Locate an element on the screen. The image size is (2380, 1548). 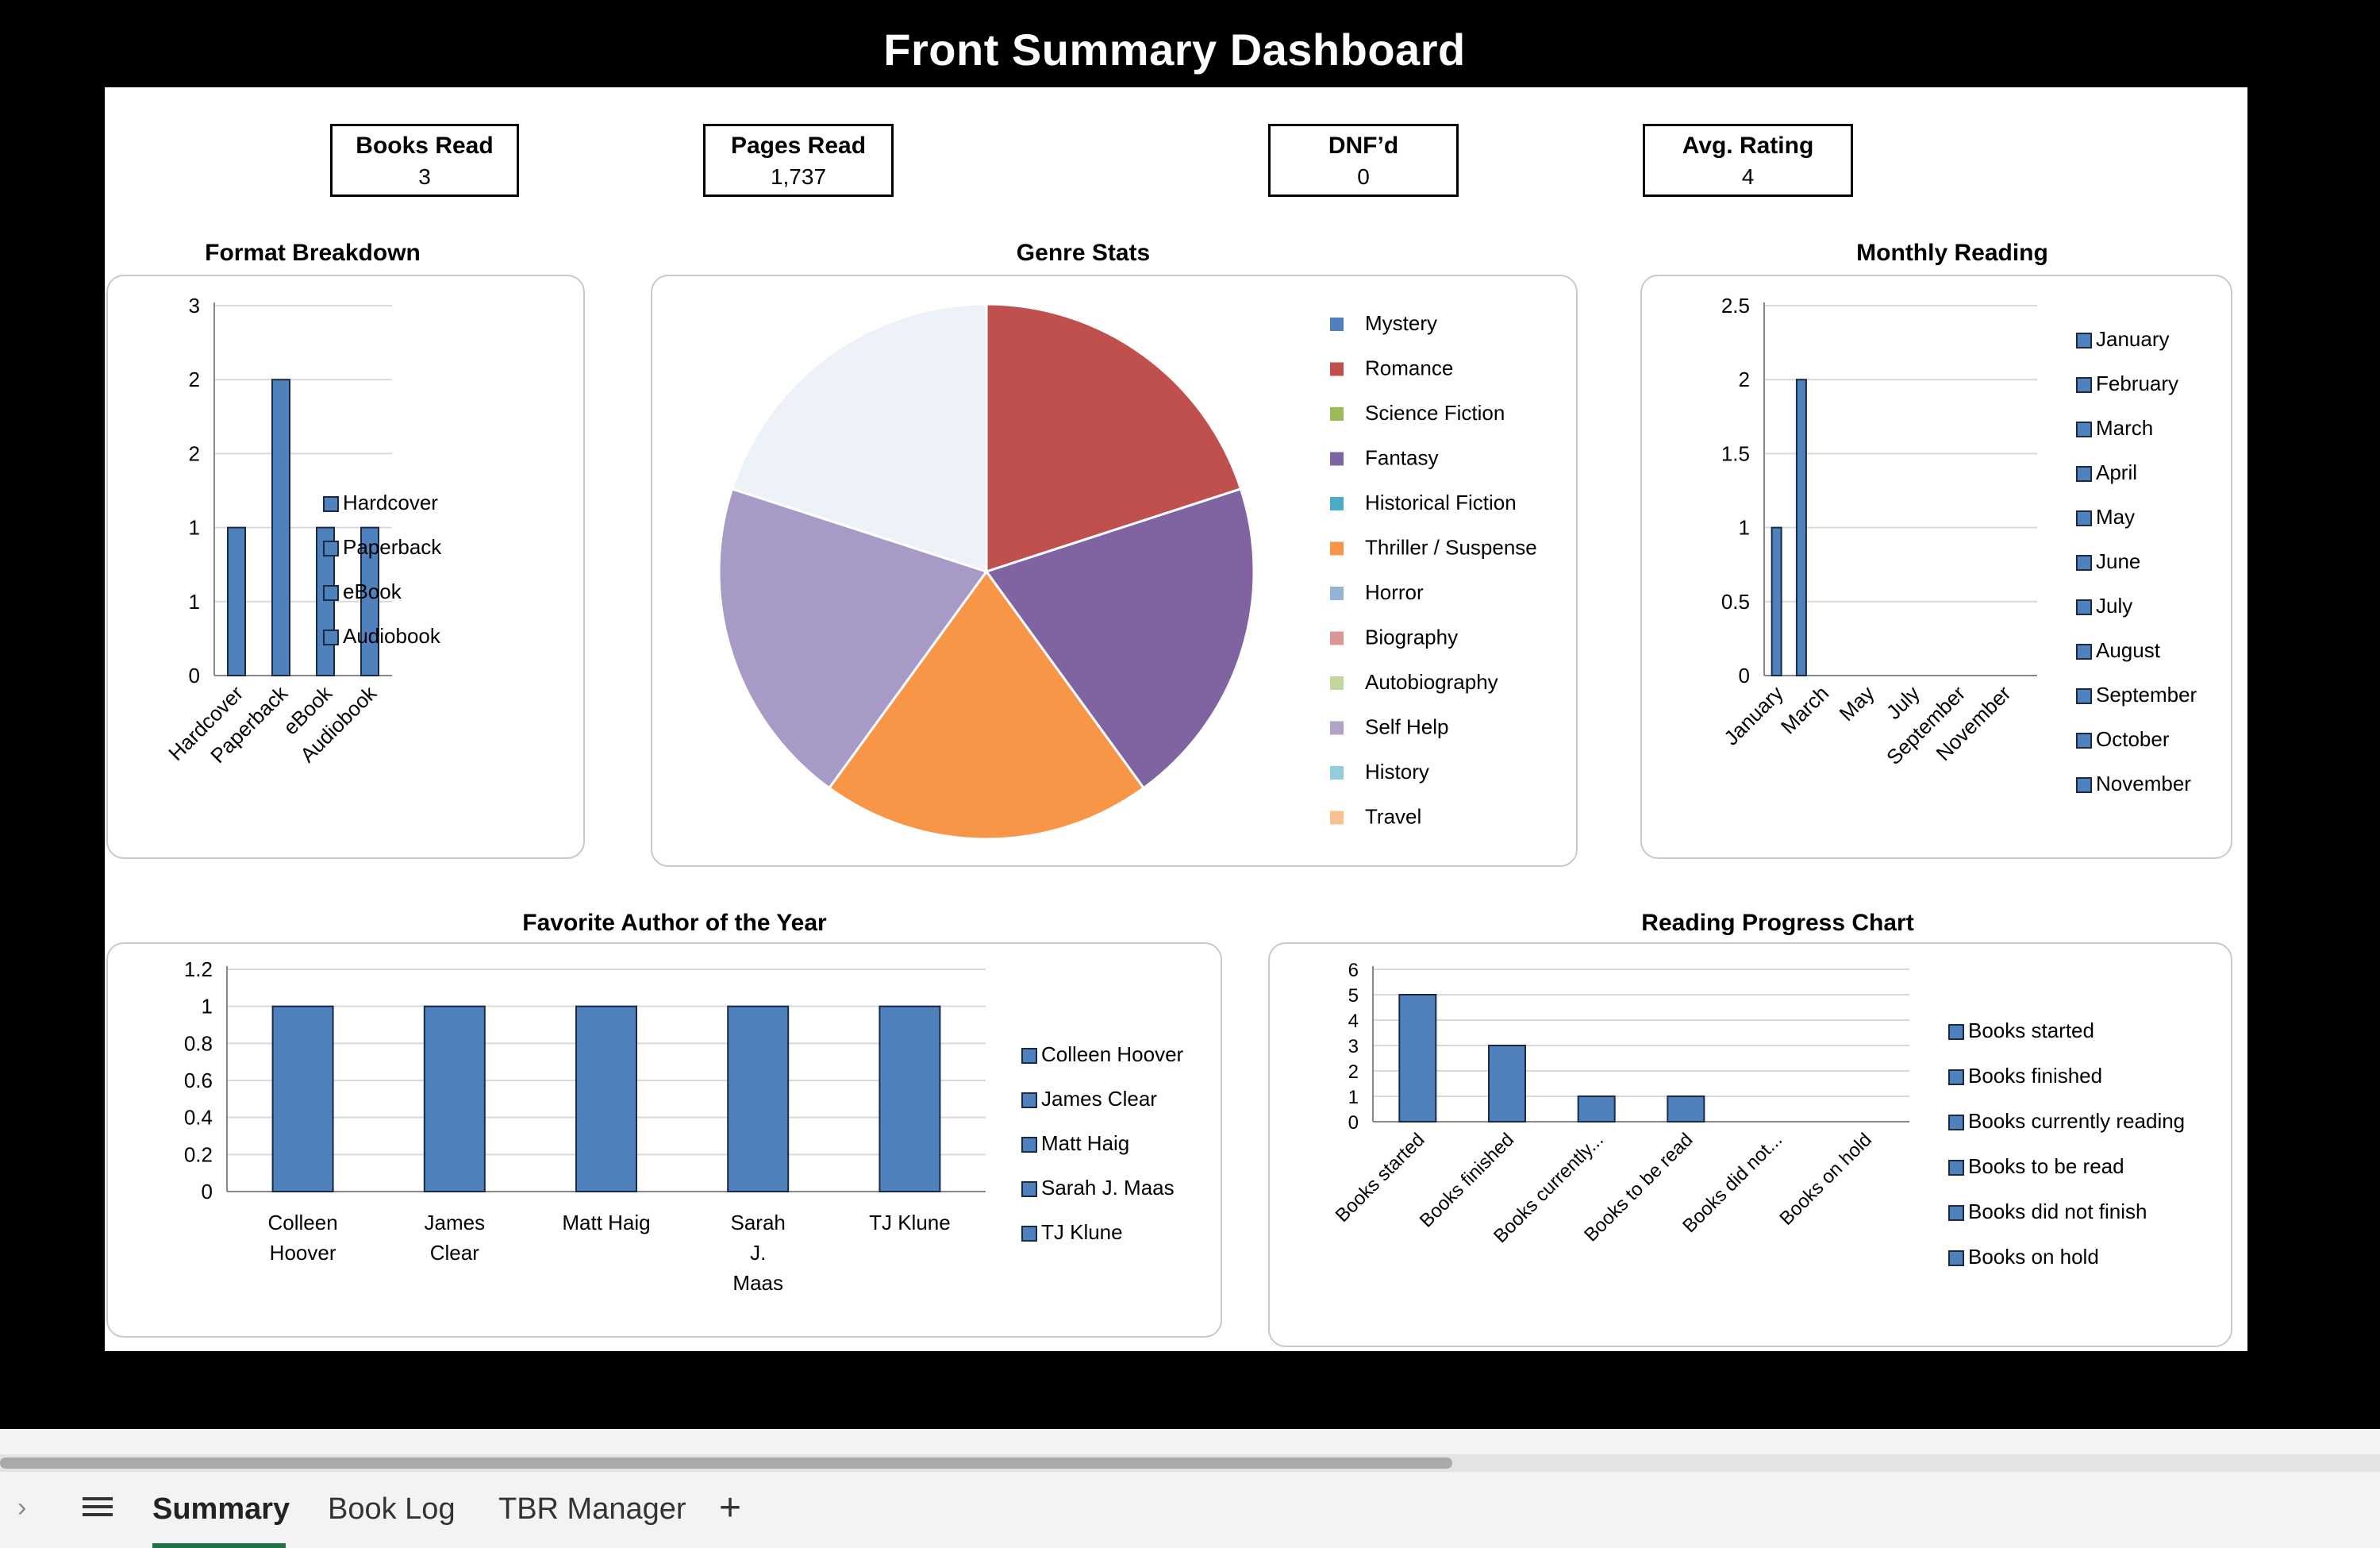
kpi-value: 4 is located at coordinates (1748, 176).